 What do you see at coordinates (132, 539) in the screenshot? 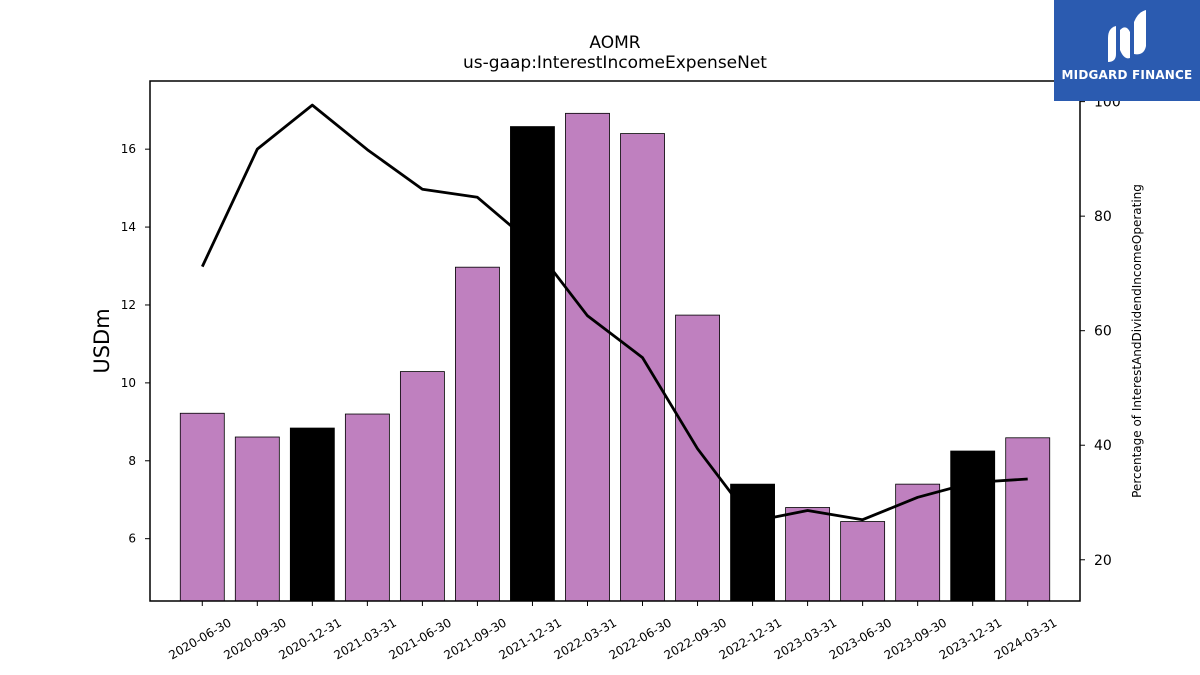
I see `y-tick-label: 6` at bounding box center [132, 539].